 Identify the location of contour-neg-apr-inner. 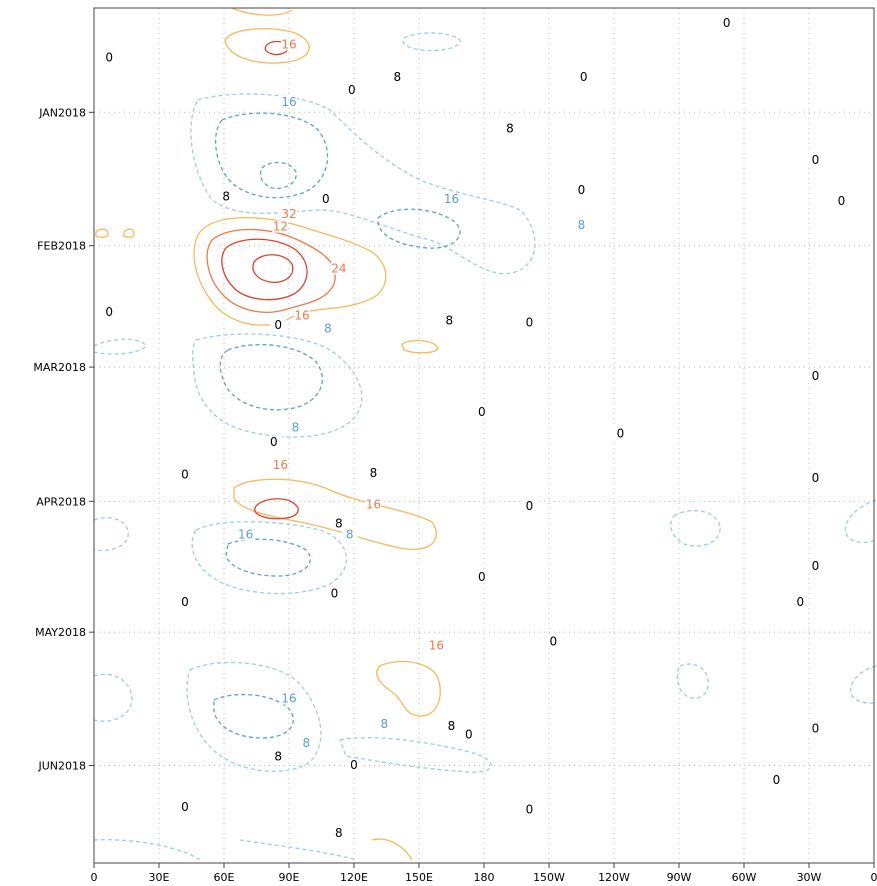
(268, 557).